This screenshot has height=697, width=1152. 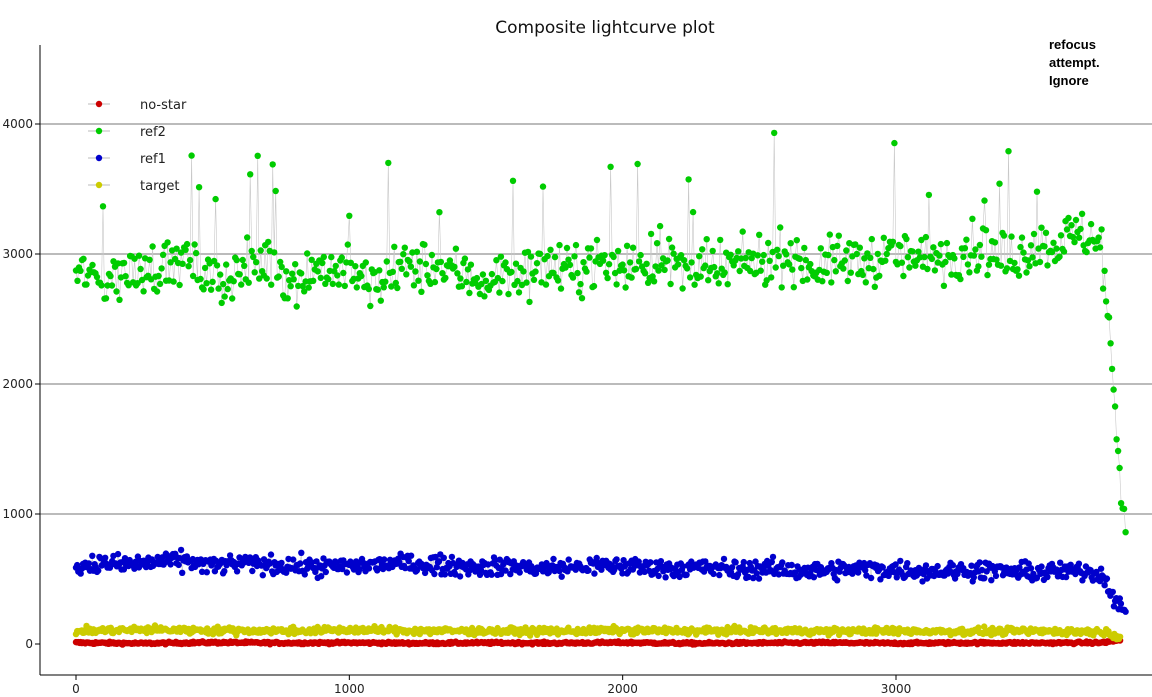 I want to click on y-tick-label-2000: 2000, so click(x=17, y=384).